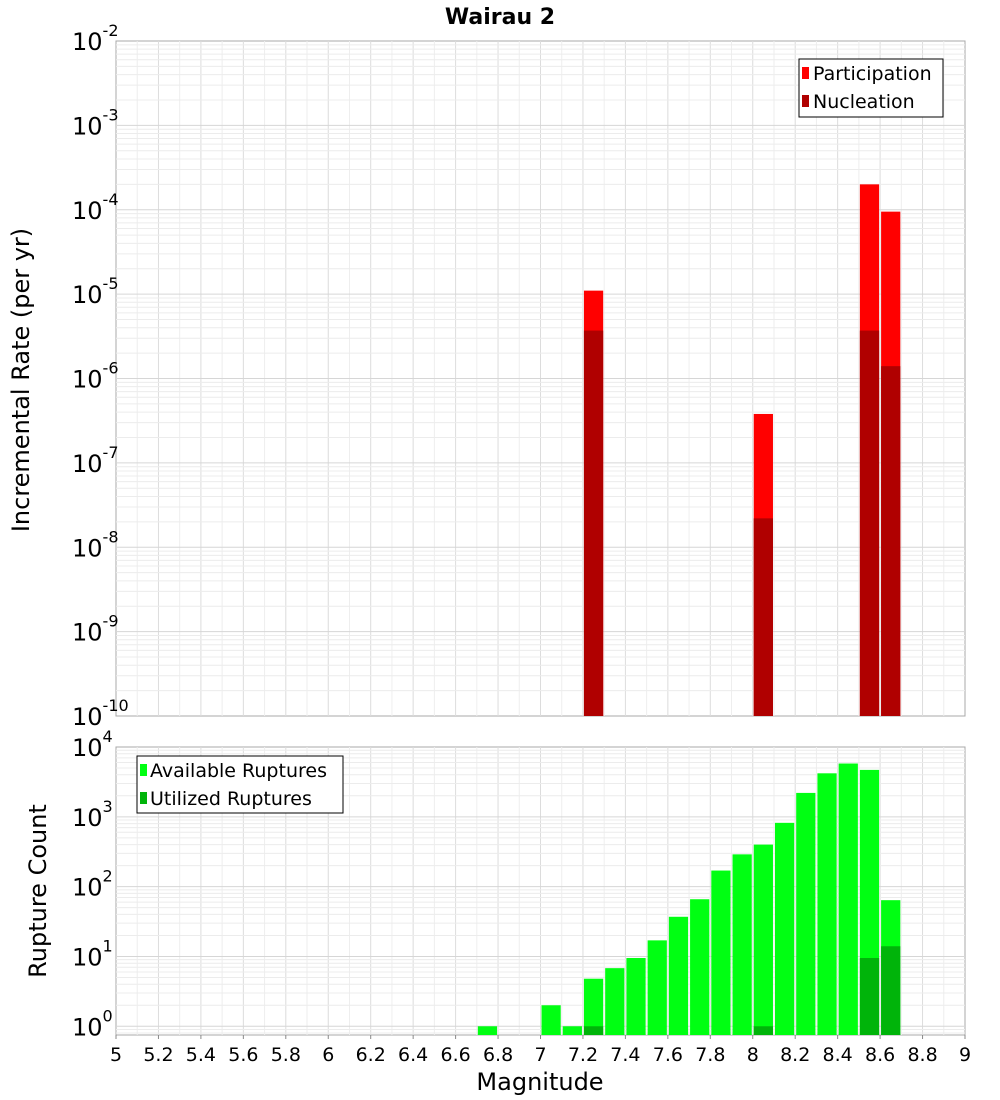  What do you see at coordinates (371, 1055) in the screenshot?
I see `x-tick-label: 6.2` at bounding box center [371, 1055].